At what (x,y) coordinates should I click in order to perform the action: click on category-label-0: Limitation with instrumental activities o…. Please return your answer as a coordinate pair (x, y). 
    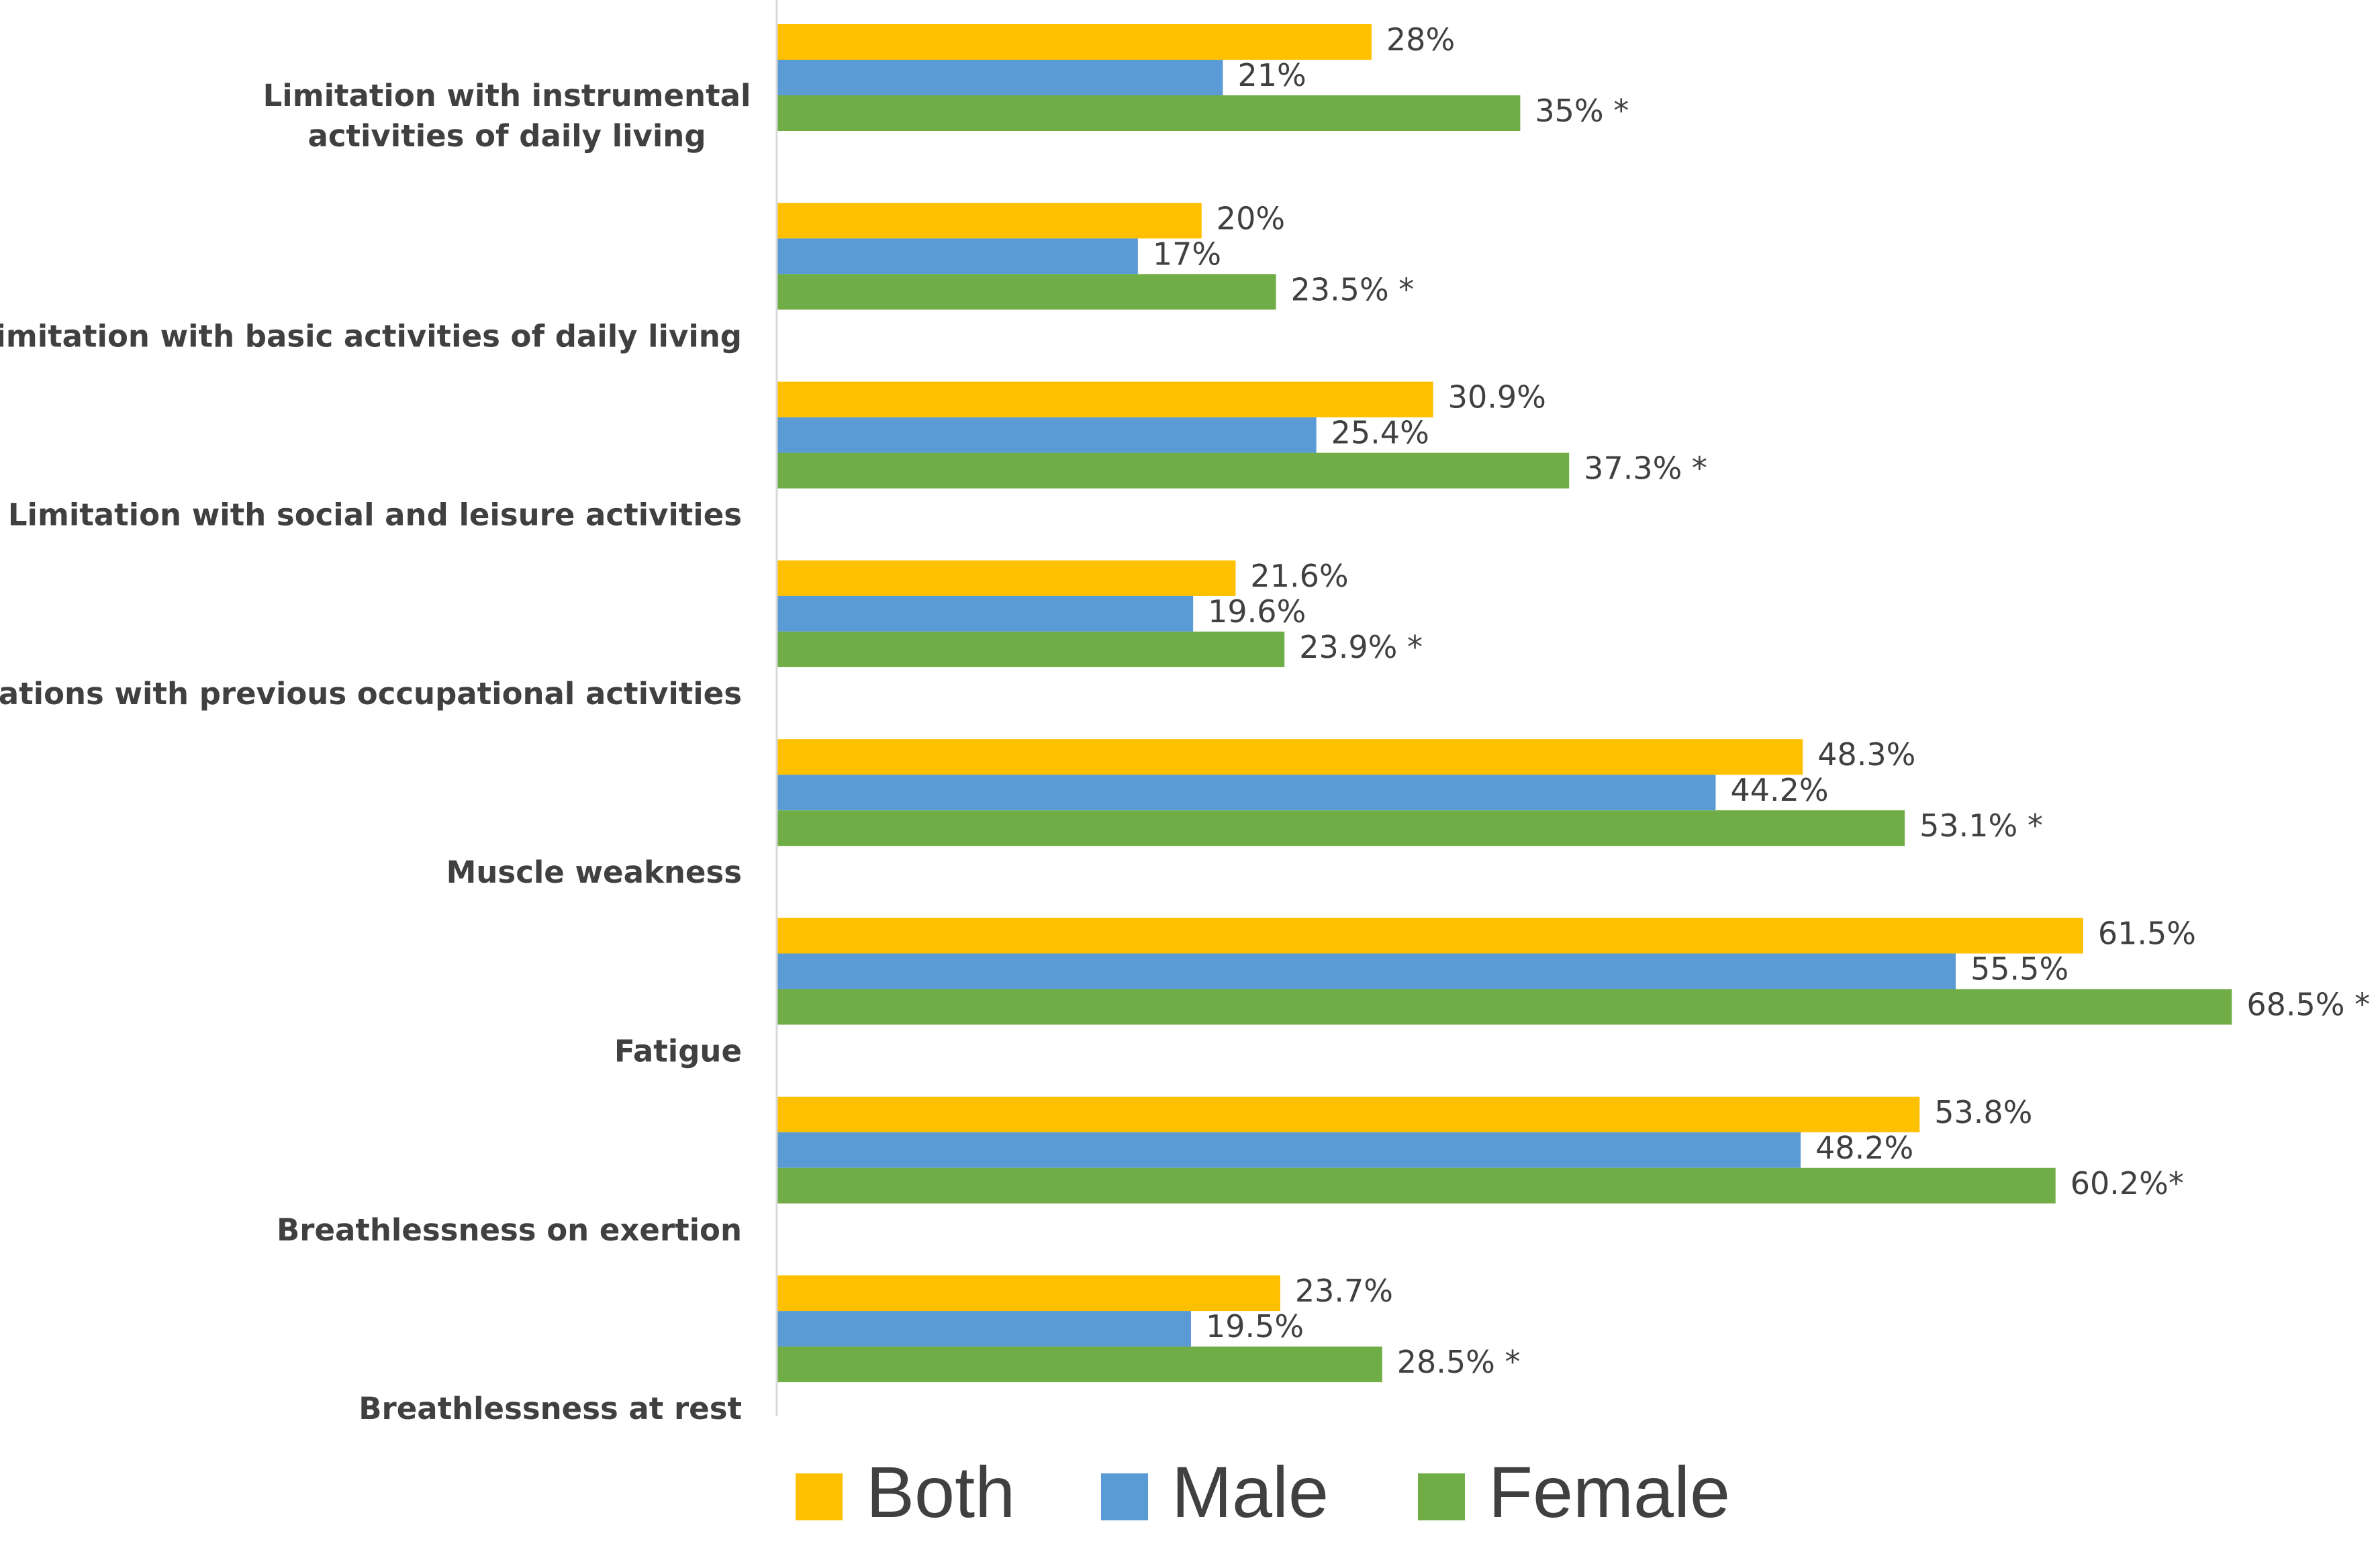
    Looking at the image, I should click on (507, 116).